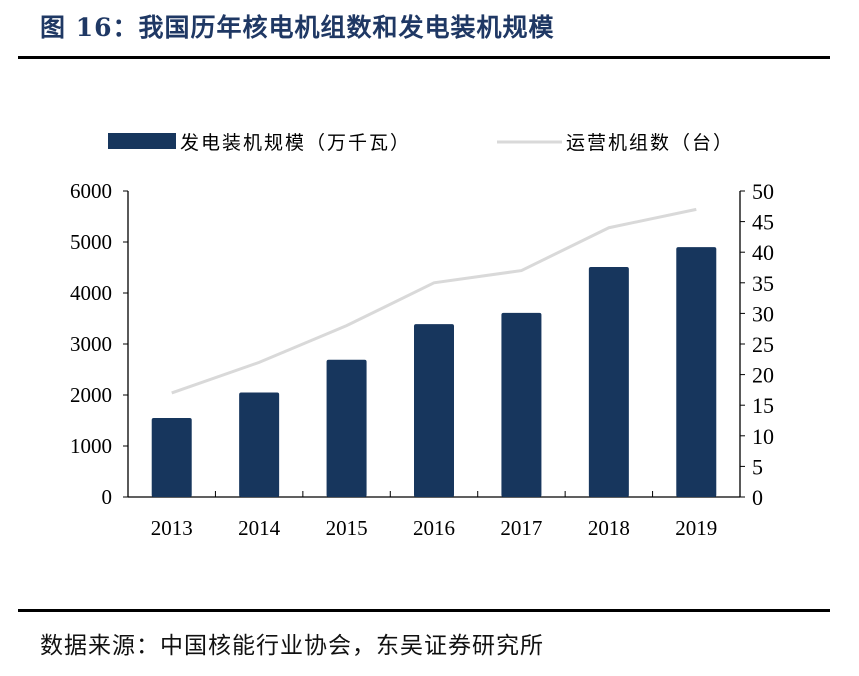 The height and width of the screenshot is (676, 859). What do you see at coordinates (696, 528) in the screenshot?
I see `x-tick-label: 2019` at bounding box center [696, 528].